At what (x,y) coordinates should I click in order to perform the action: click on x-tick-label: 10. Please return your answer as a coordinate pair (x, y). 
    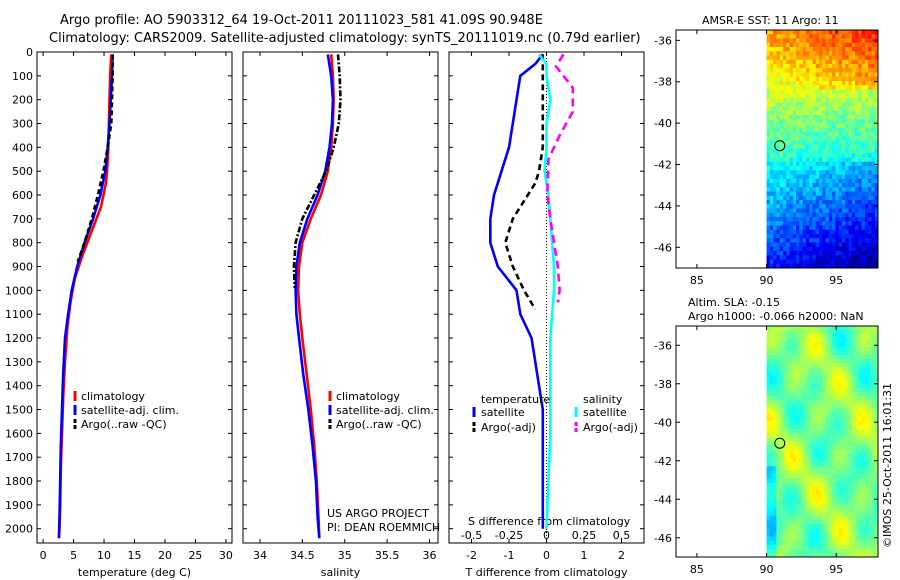
    Looking at the image, I should click on (104, 555).